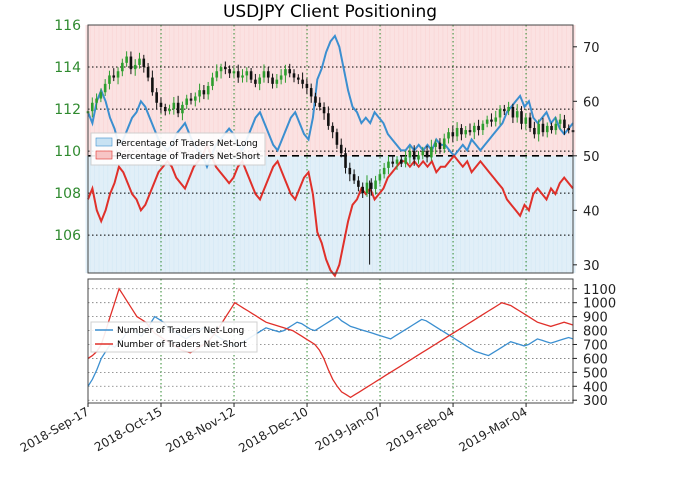 This screenshot has height=480, width=679. What do you see at coordinates (67, 194) in the screenshot?
I see `left-axis-tick-label: 108` at bounding box center [67, 194].